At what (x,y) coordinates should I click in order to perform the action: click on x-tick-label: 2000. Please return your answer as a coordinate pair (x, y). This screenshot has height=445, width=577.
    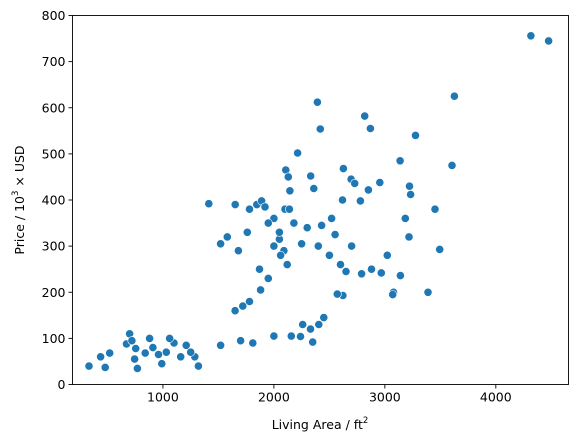
    Looking at the image, I should click on (274, 397).